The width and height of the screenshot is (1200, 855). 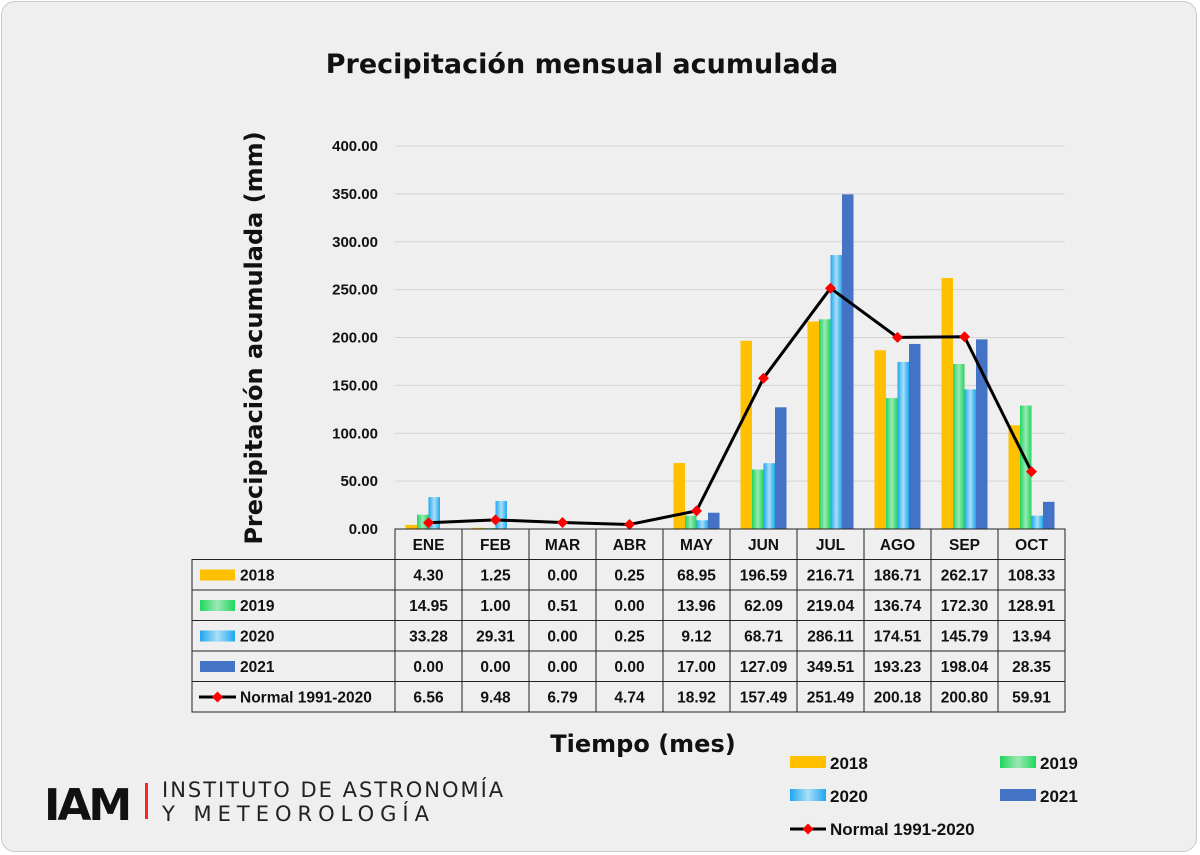 What do you see at coordinates (1031, 697) in the screenshot?
I see `table-cell` at bounding box center [1031, 697].